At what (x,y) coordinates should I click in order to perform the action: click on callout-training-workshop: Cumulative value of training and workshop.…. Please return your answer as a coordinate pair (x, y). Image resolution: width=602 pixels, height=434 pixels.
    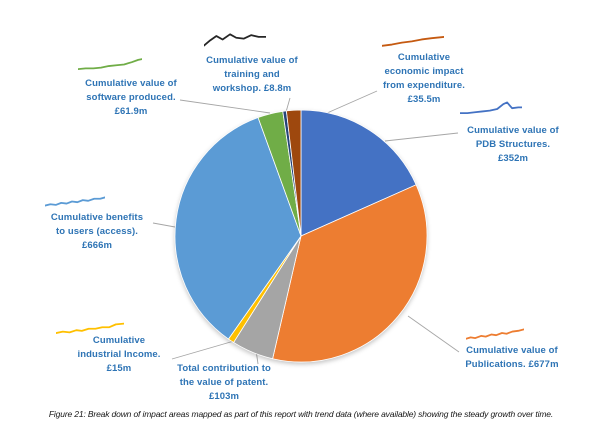
    Looking at the image, I should click on (252, 75).